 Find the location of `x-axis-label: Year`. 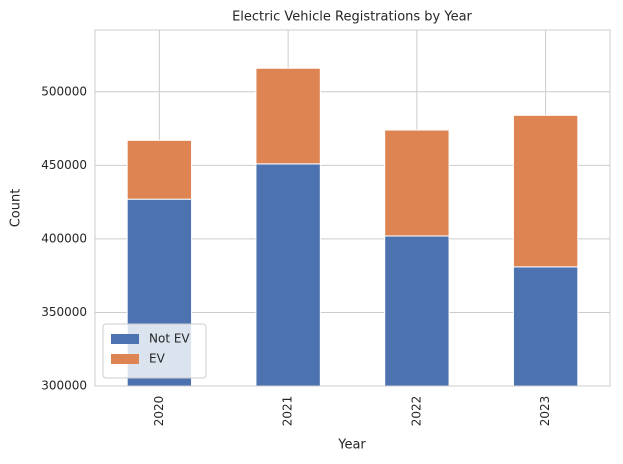

x-axis-label: Year is located at coordinates (351, 445).